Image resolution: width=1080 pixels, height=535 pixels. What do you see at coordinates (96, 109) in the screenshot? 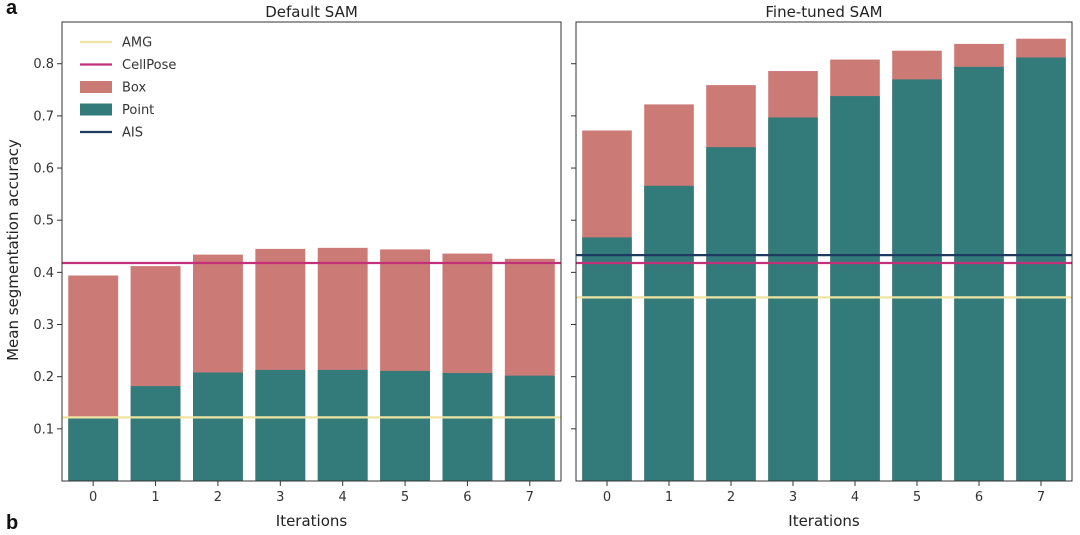
I see `legend-swatch-point` at bounding box center [96, 109].